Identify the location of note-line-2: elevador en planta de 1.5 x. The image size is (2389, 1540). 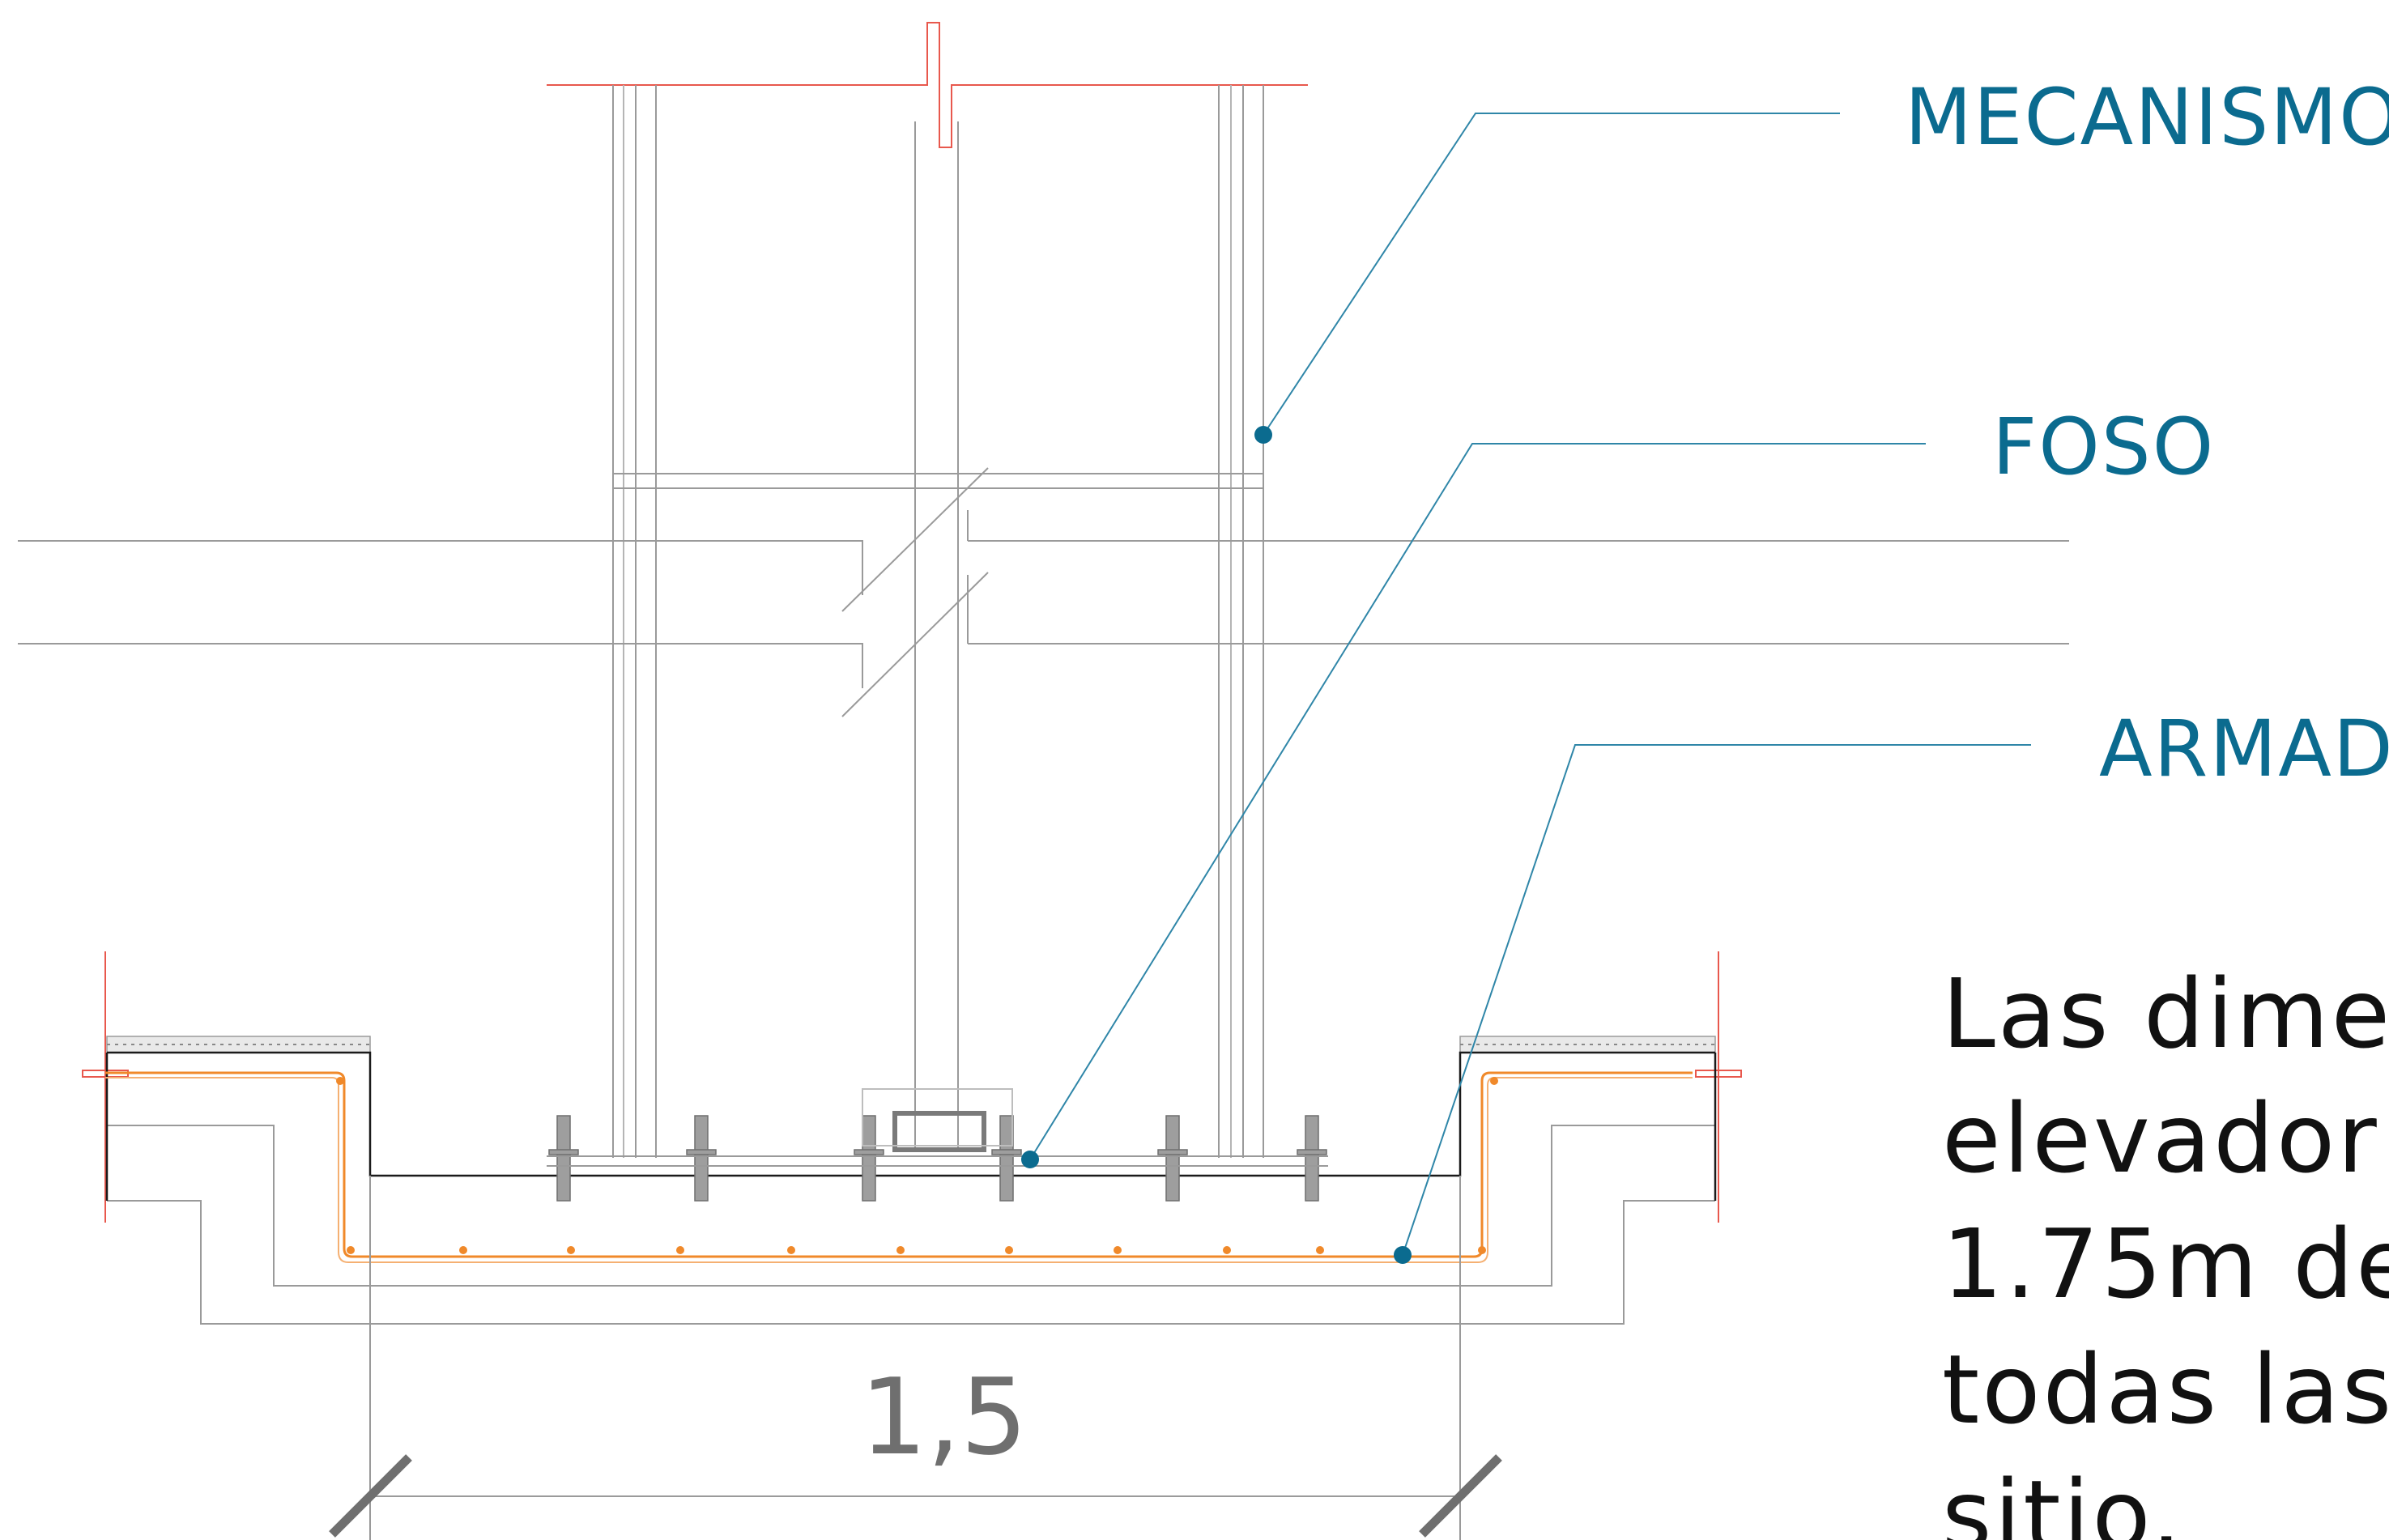
(2165, 1138).